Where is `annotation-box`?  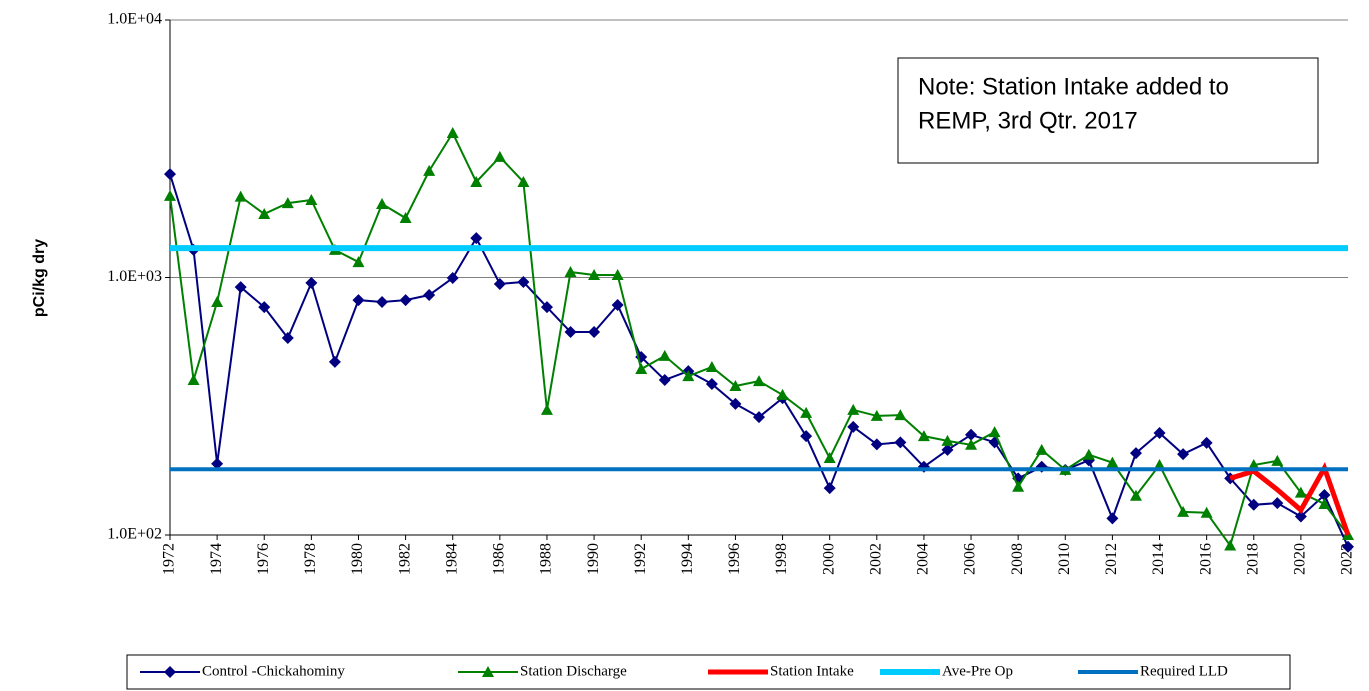
annotation-box is located at coordinates (1108, 110).